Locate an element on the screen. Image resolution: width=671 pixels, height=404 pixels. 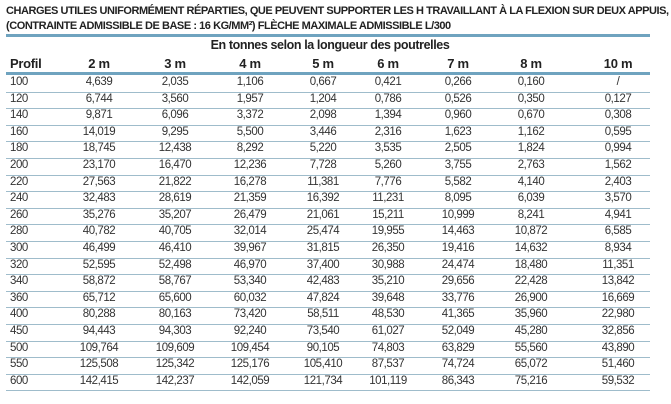
load-cell: 10,872 is located at coordinates (531, 231).